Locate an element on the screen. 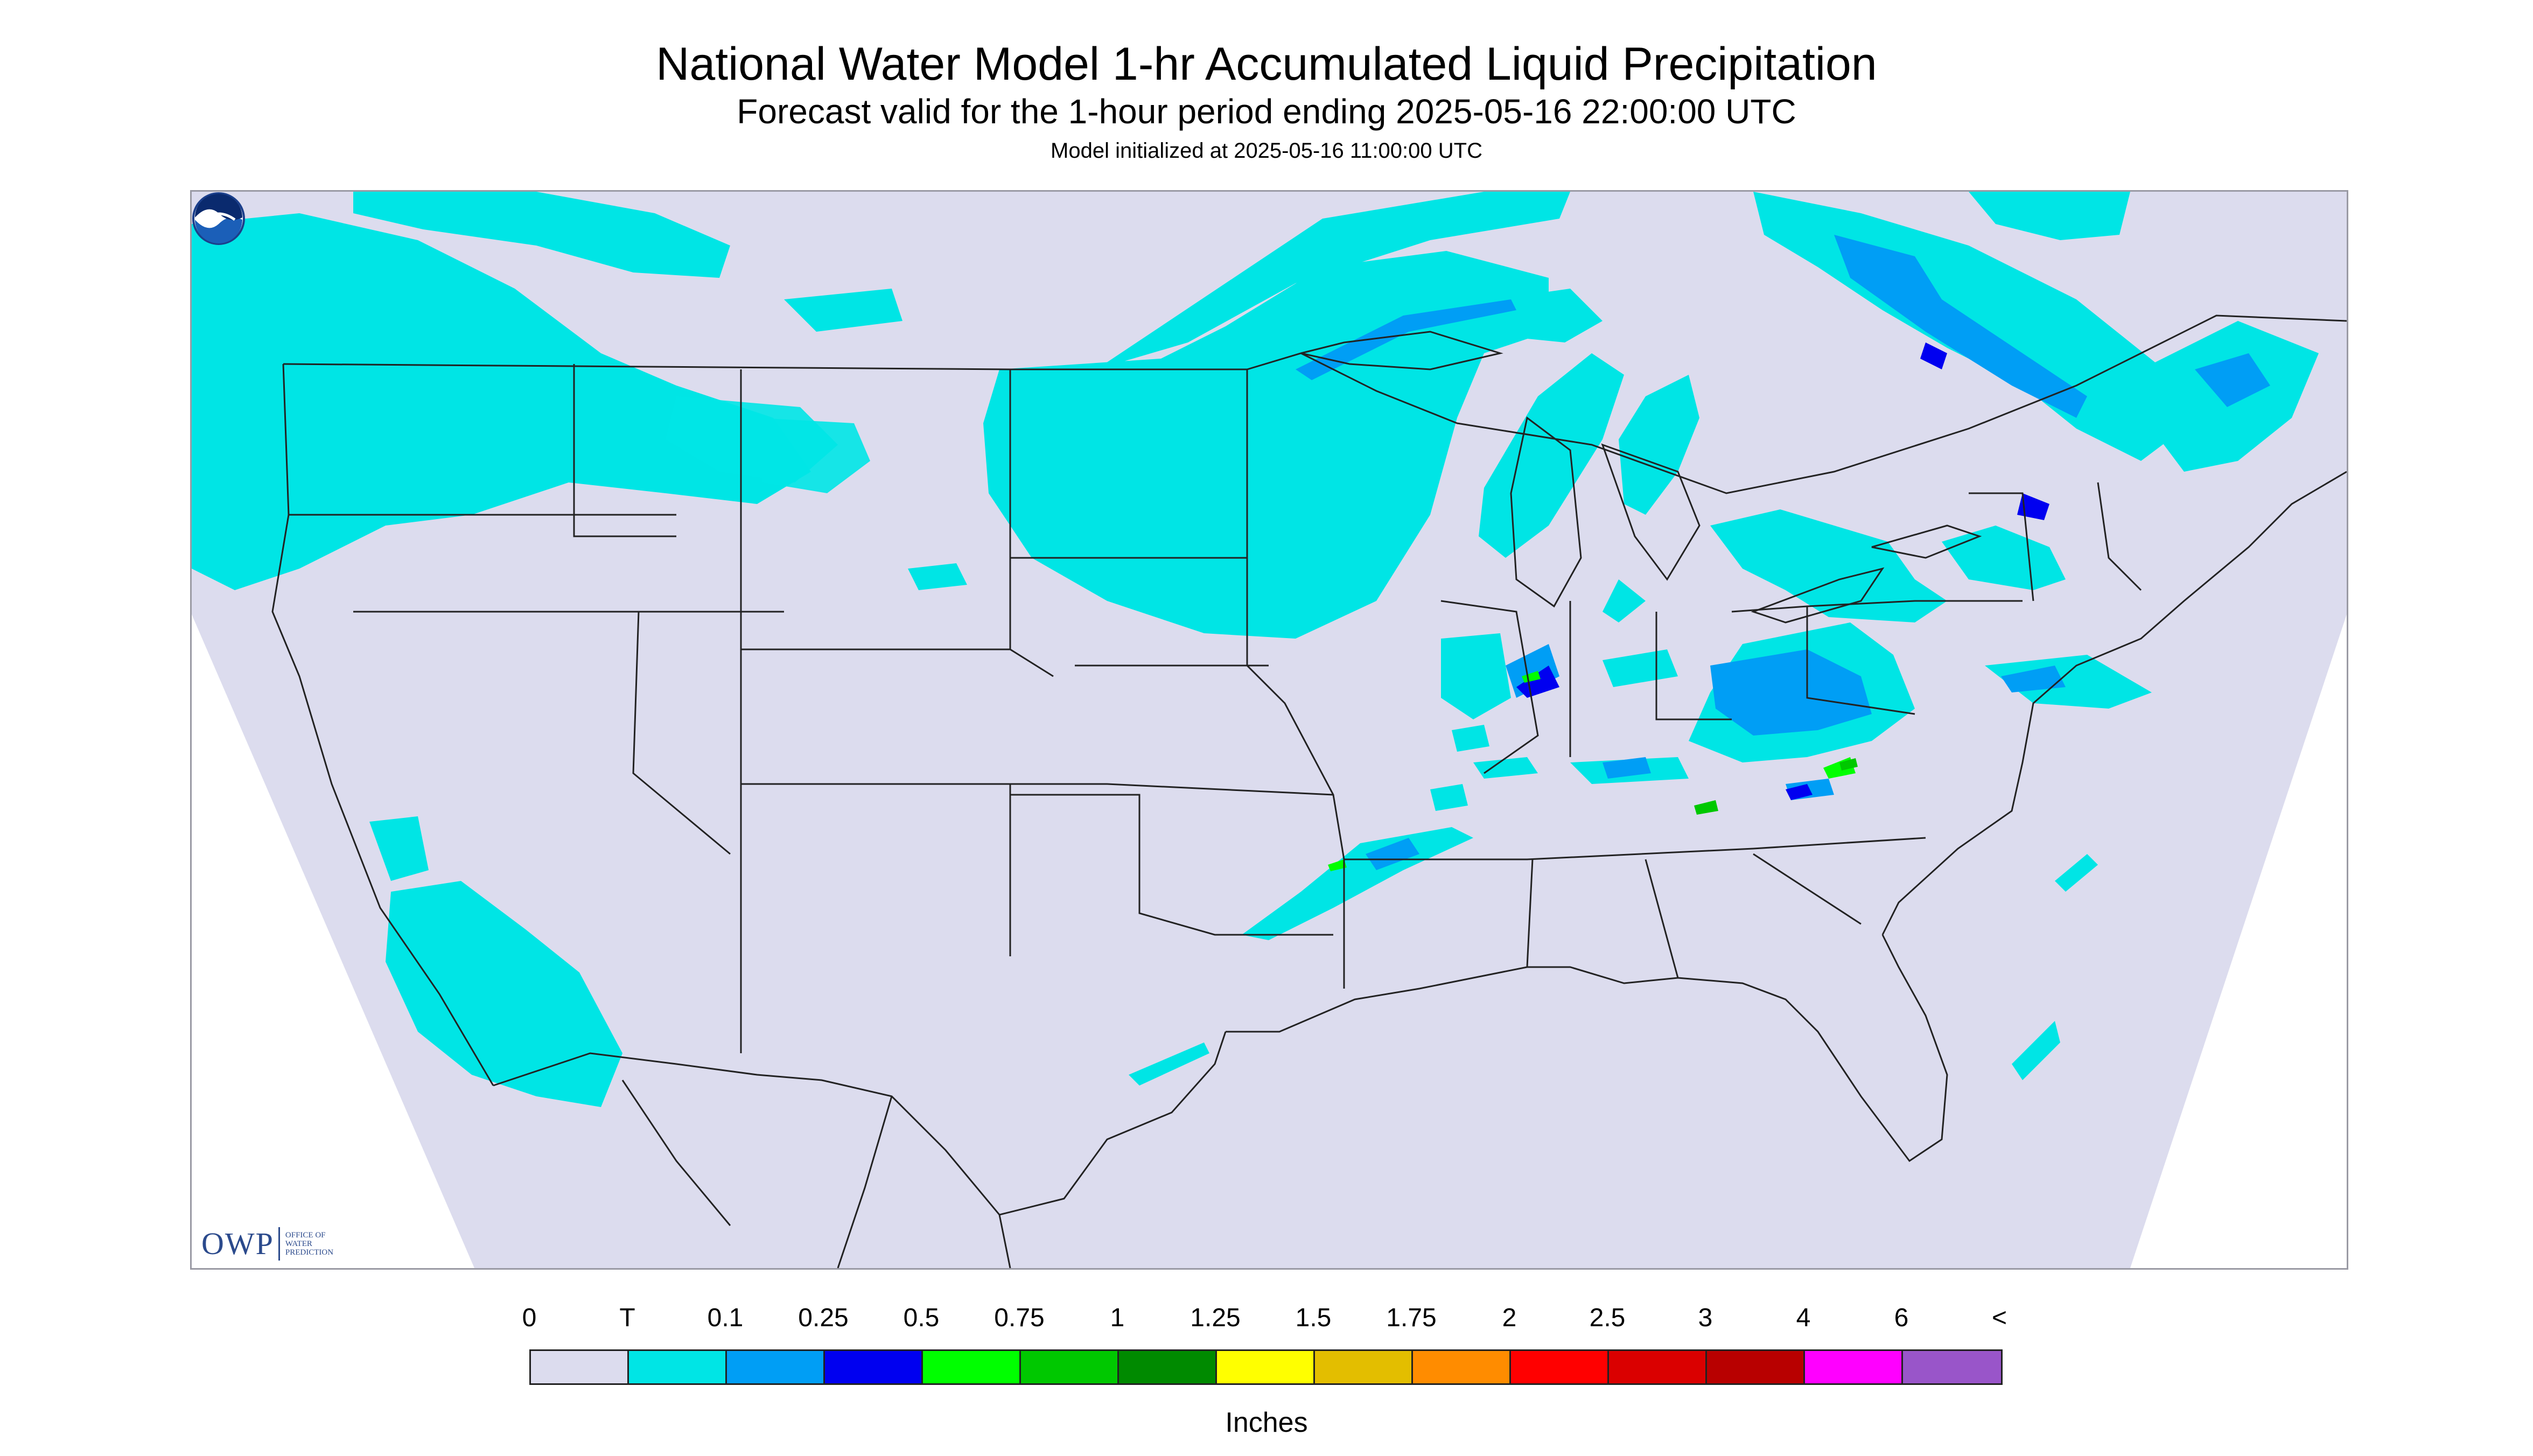 This screenshot has height=1456, width=2533. legend-tick-label: 0.1 is located at coordinates (725, 1318).